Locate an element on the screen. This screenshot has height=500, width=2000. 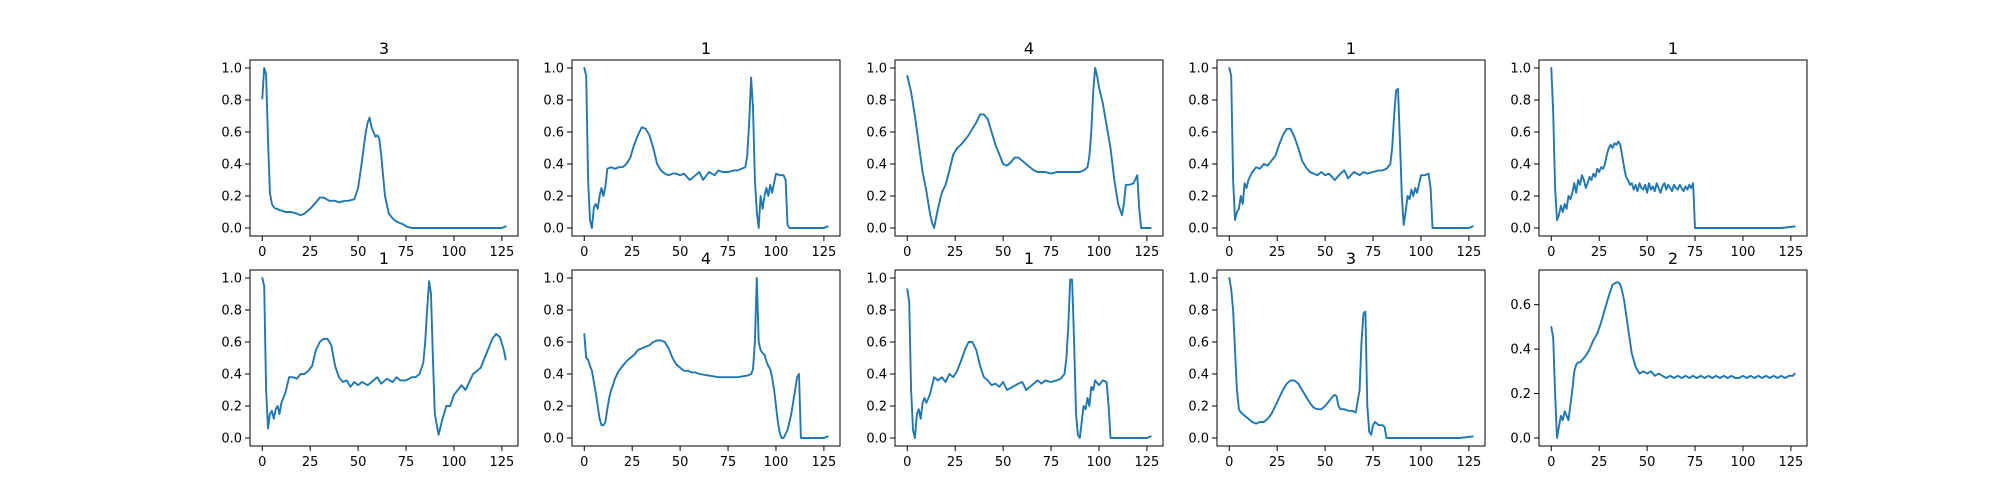
chart-panel-6: 0 25 50 75 100 125 0.0 0.2 0.4 0.6 0.8 1.0 1 is located at coordinates (370, 359).